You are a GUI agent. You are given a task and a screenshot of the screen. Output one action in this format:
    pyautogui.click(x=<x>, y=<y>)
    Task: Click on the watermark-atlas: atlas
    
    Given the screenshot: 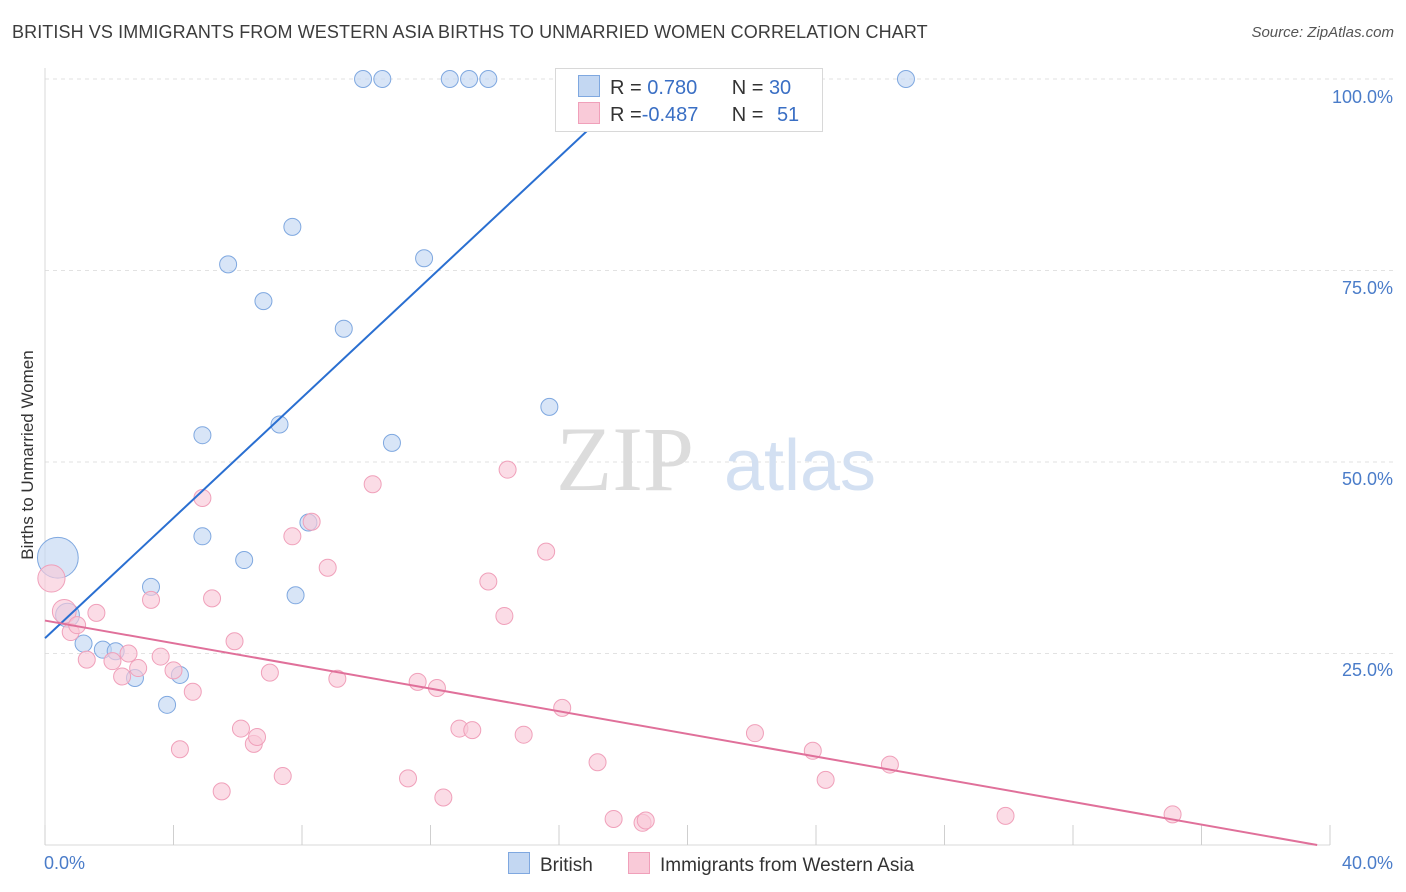 What is the action you would take?
    pyautogui.click(x=800, y=466)
    